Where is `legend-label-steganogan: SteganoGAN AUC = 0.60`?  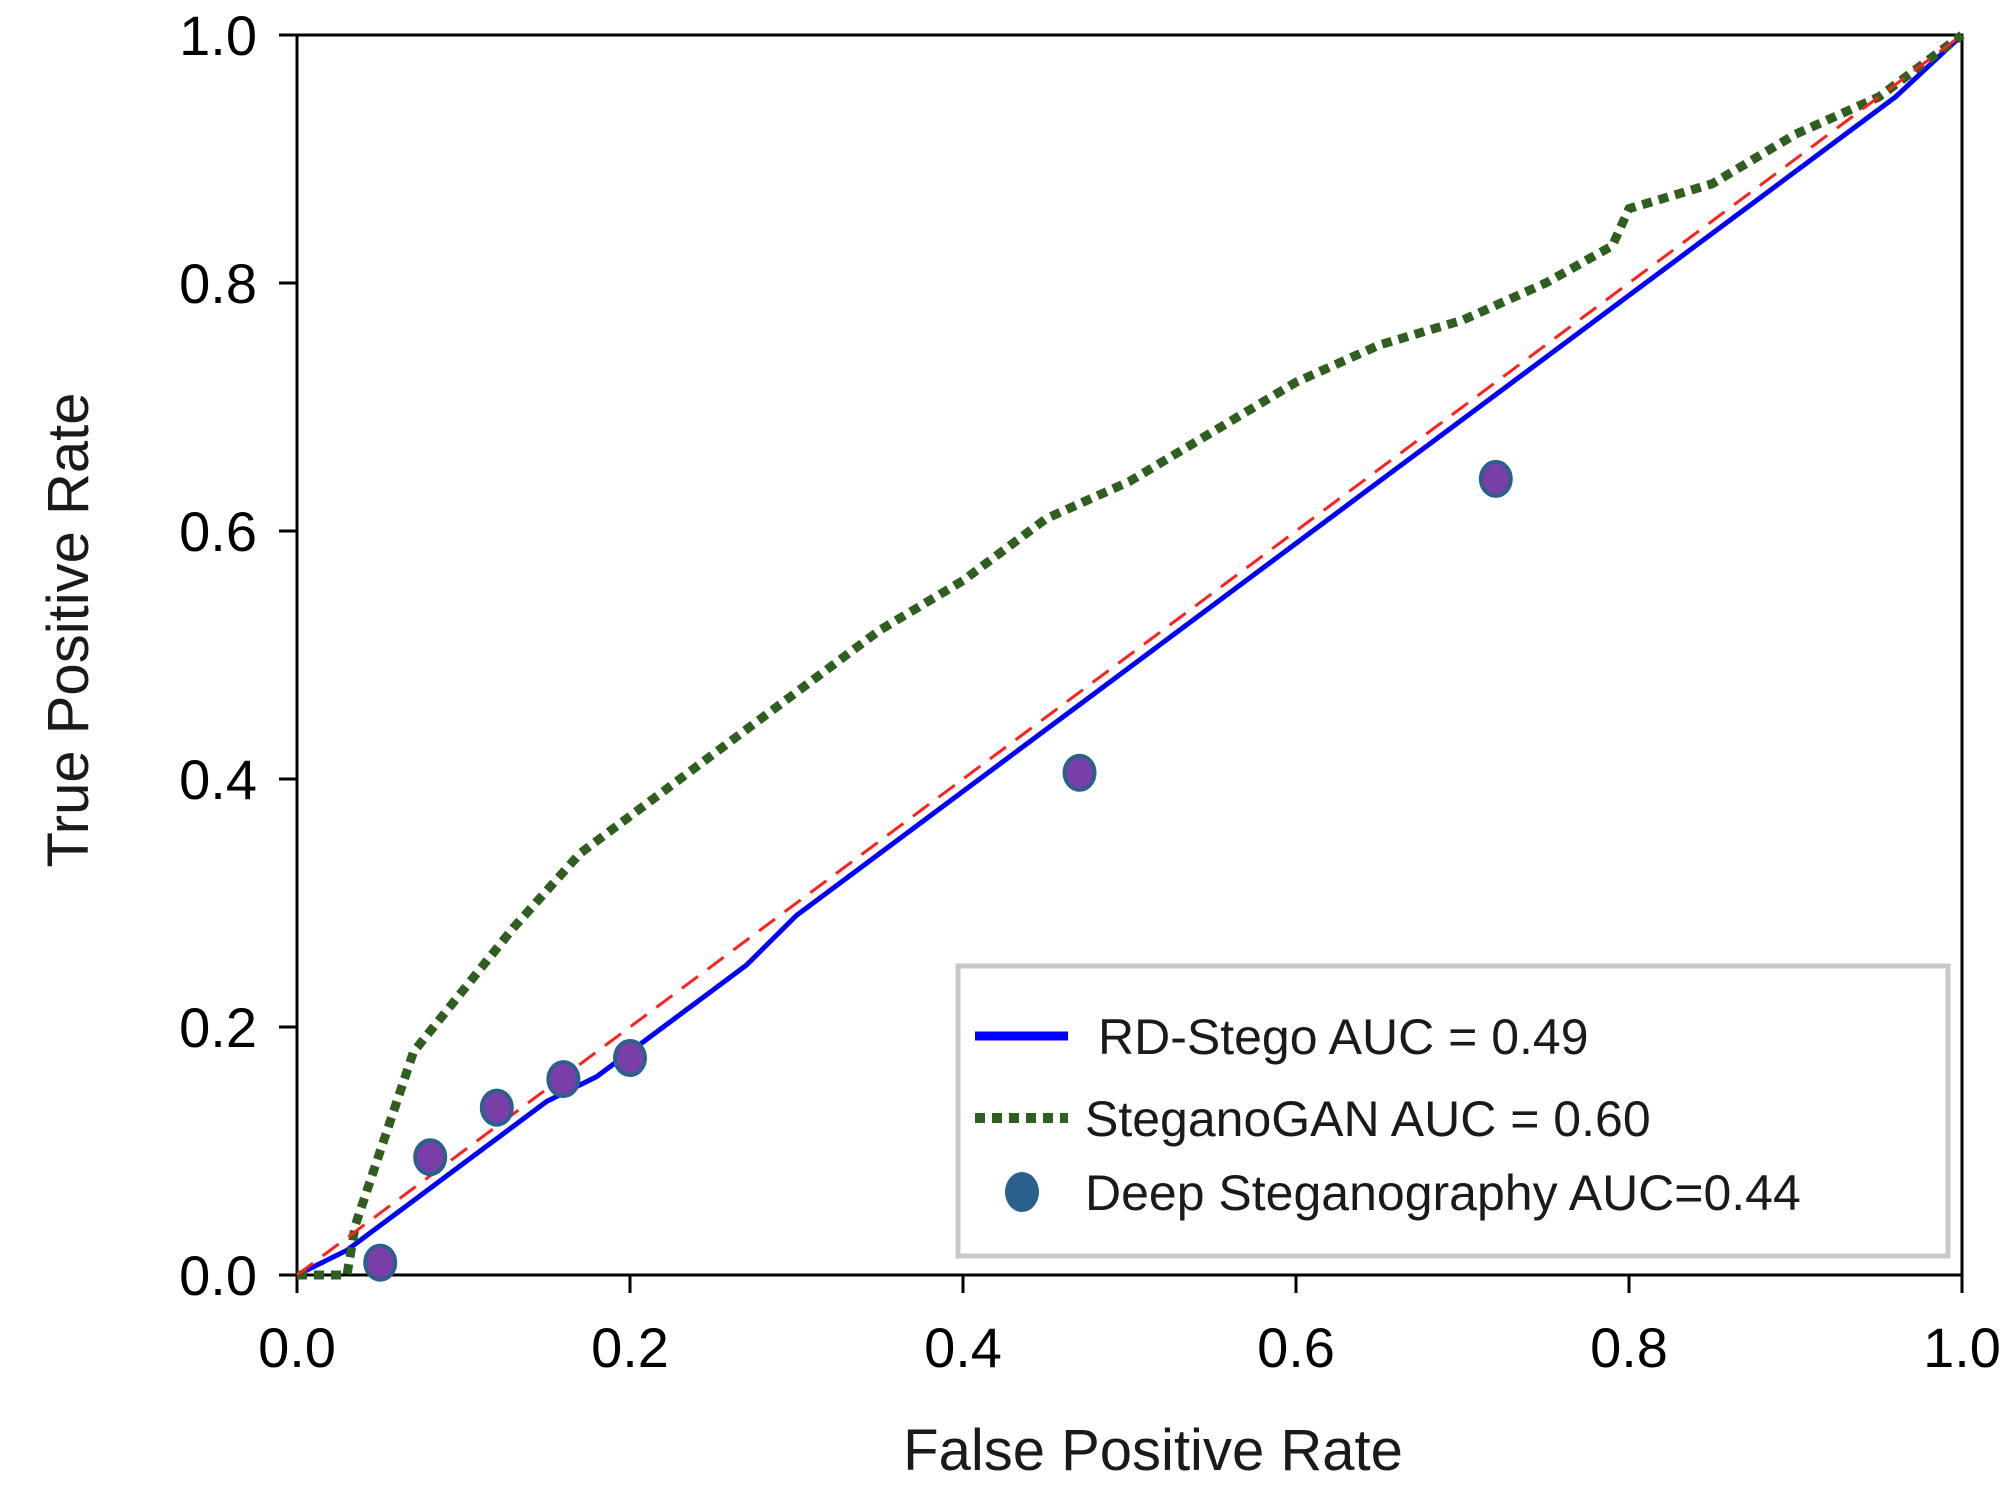
legend-label-steganogan: SteganoGAN AUC = 0.60 is located at coordinates (1368, 1119).